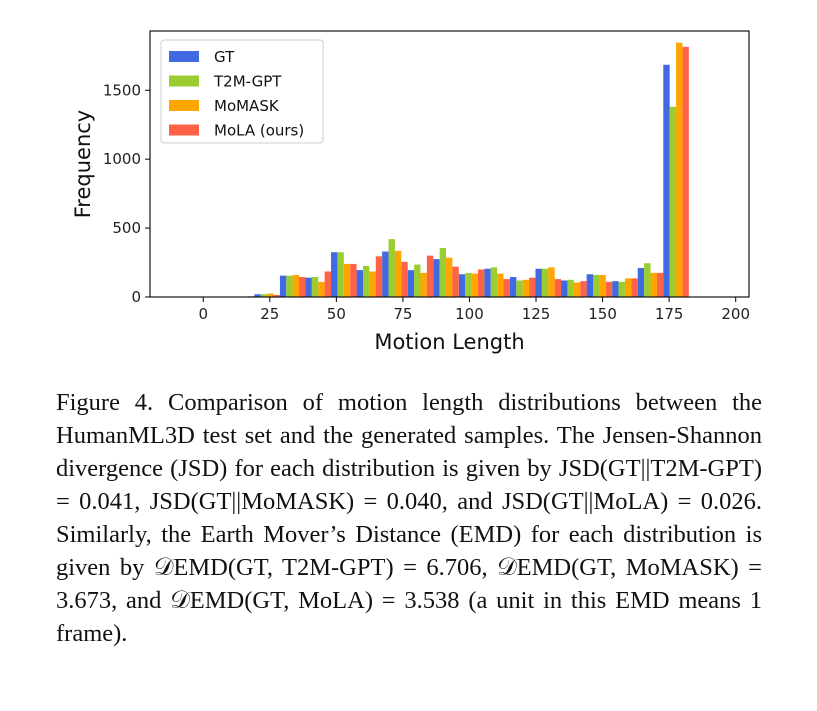  Describe the element at coordinates (449, 342) in the screenshot. I see `x-axis-title: Motion Length` at that location.